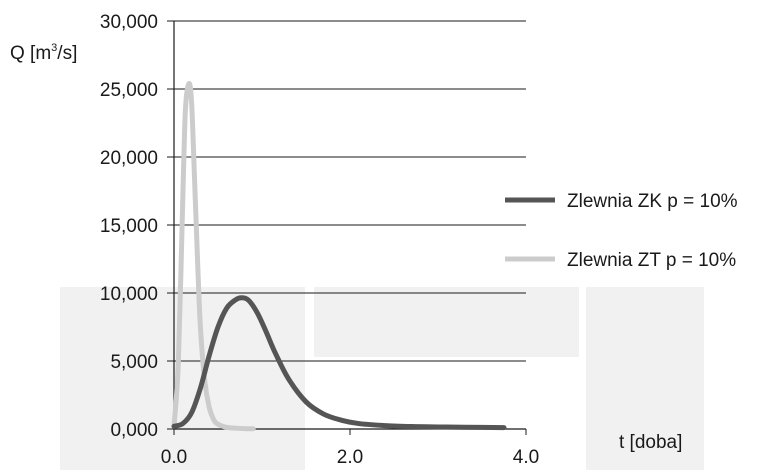 The image size is (759, 470). What do you see at coordinates (174, 457) in the screenshot?
I see `x-tick-label: 0.0` at bounding box center [174, 457].